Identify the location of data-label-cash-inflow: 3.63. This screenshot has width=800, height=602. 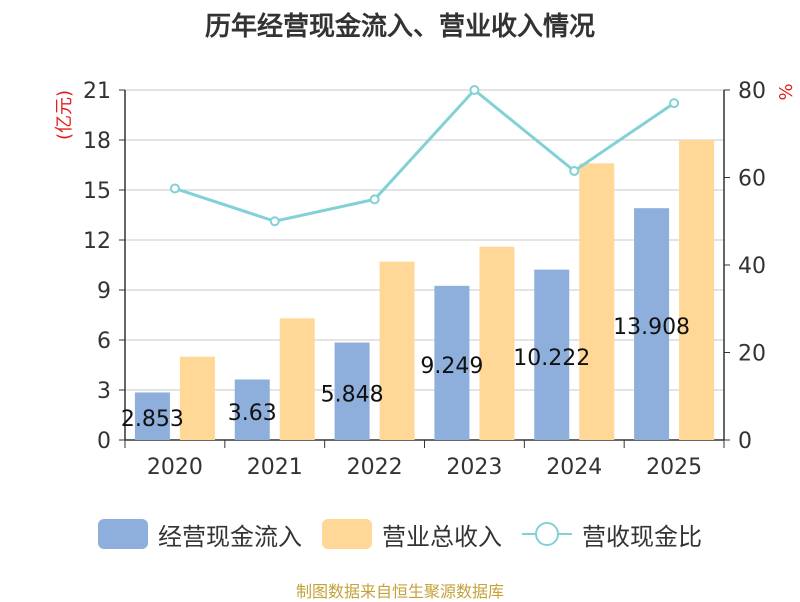
(252, 413).